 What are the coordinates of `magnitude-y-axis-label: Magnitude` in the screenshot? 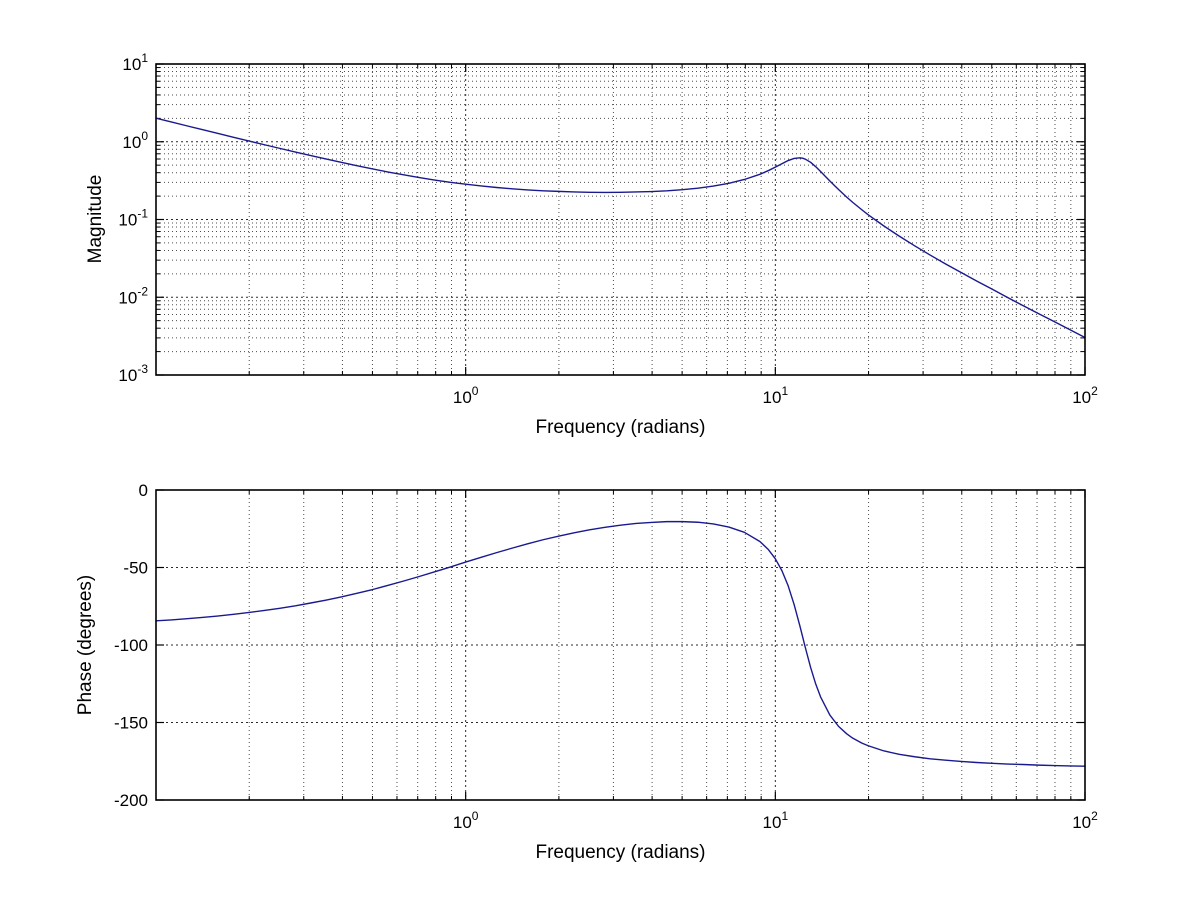 It's located at (95, 219).